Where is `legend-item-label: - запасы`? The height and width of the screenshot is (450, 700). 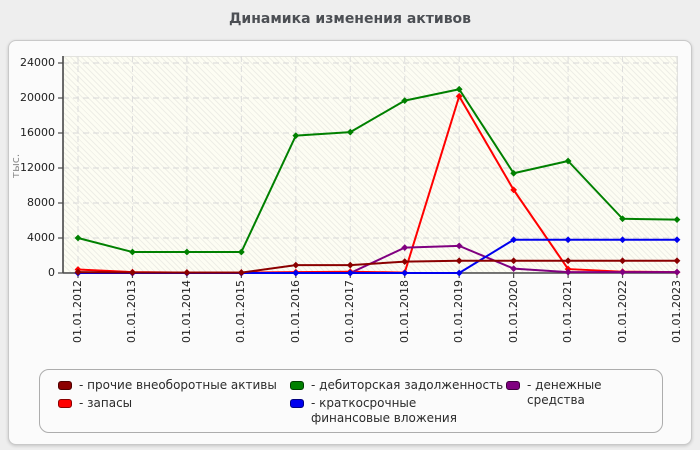
legend-item-label: - запасы is located at coordinates (106, 403).